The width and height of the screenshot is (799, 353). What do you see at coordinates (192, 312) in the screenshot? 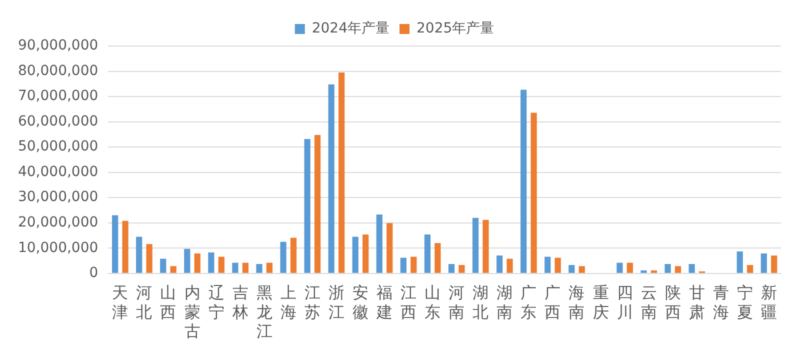
I see `x-tick-label: 内蒙古` at bounding box center [192, 312].